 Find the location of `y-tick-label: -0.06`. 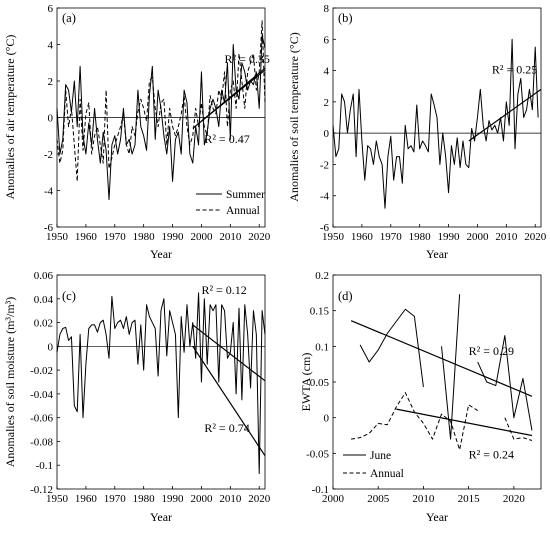

y-tick-label: -0.06 is located at coordinates (41, 419).